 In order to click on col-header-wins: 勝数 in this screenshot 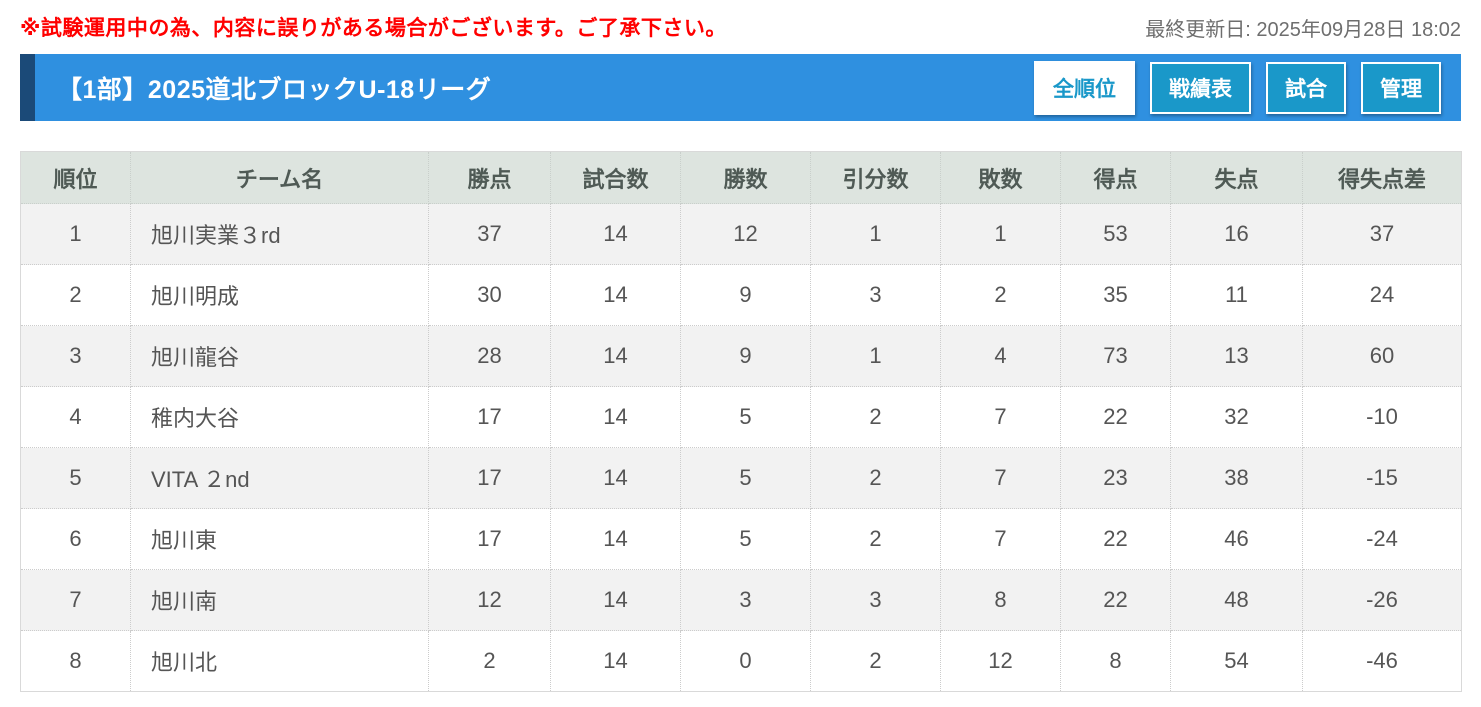, I will do `click(745, 177)`.